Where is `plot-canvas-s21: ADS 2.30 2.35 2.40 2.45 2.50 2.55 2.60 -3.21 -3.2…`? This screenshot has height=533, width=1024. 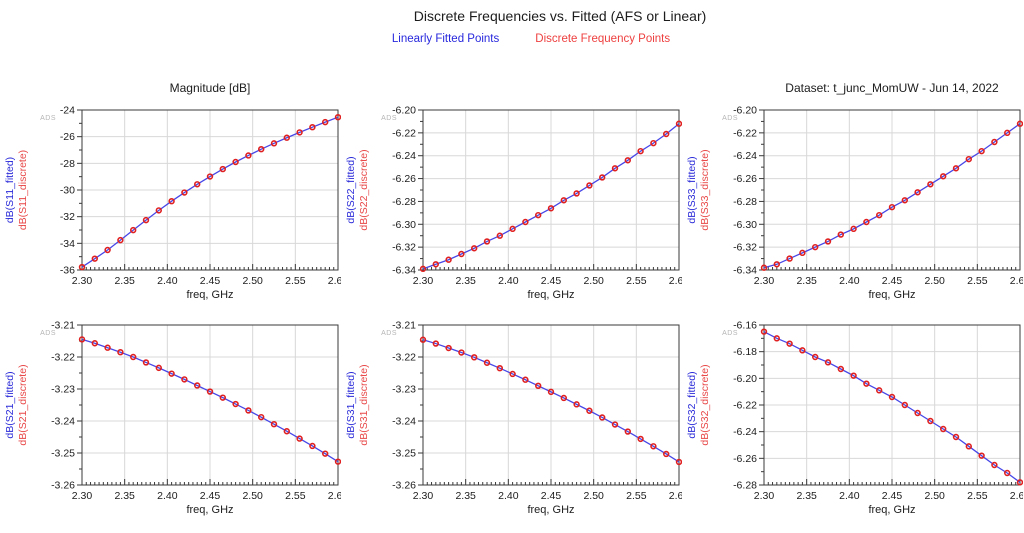 plot-canvas-s21: ADS 2.30 2.35 2.40 2.45 2.50 2.55 2.60 -3.21 -3.2… is located at coordinates (174, 412).